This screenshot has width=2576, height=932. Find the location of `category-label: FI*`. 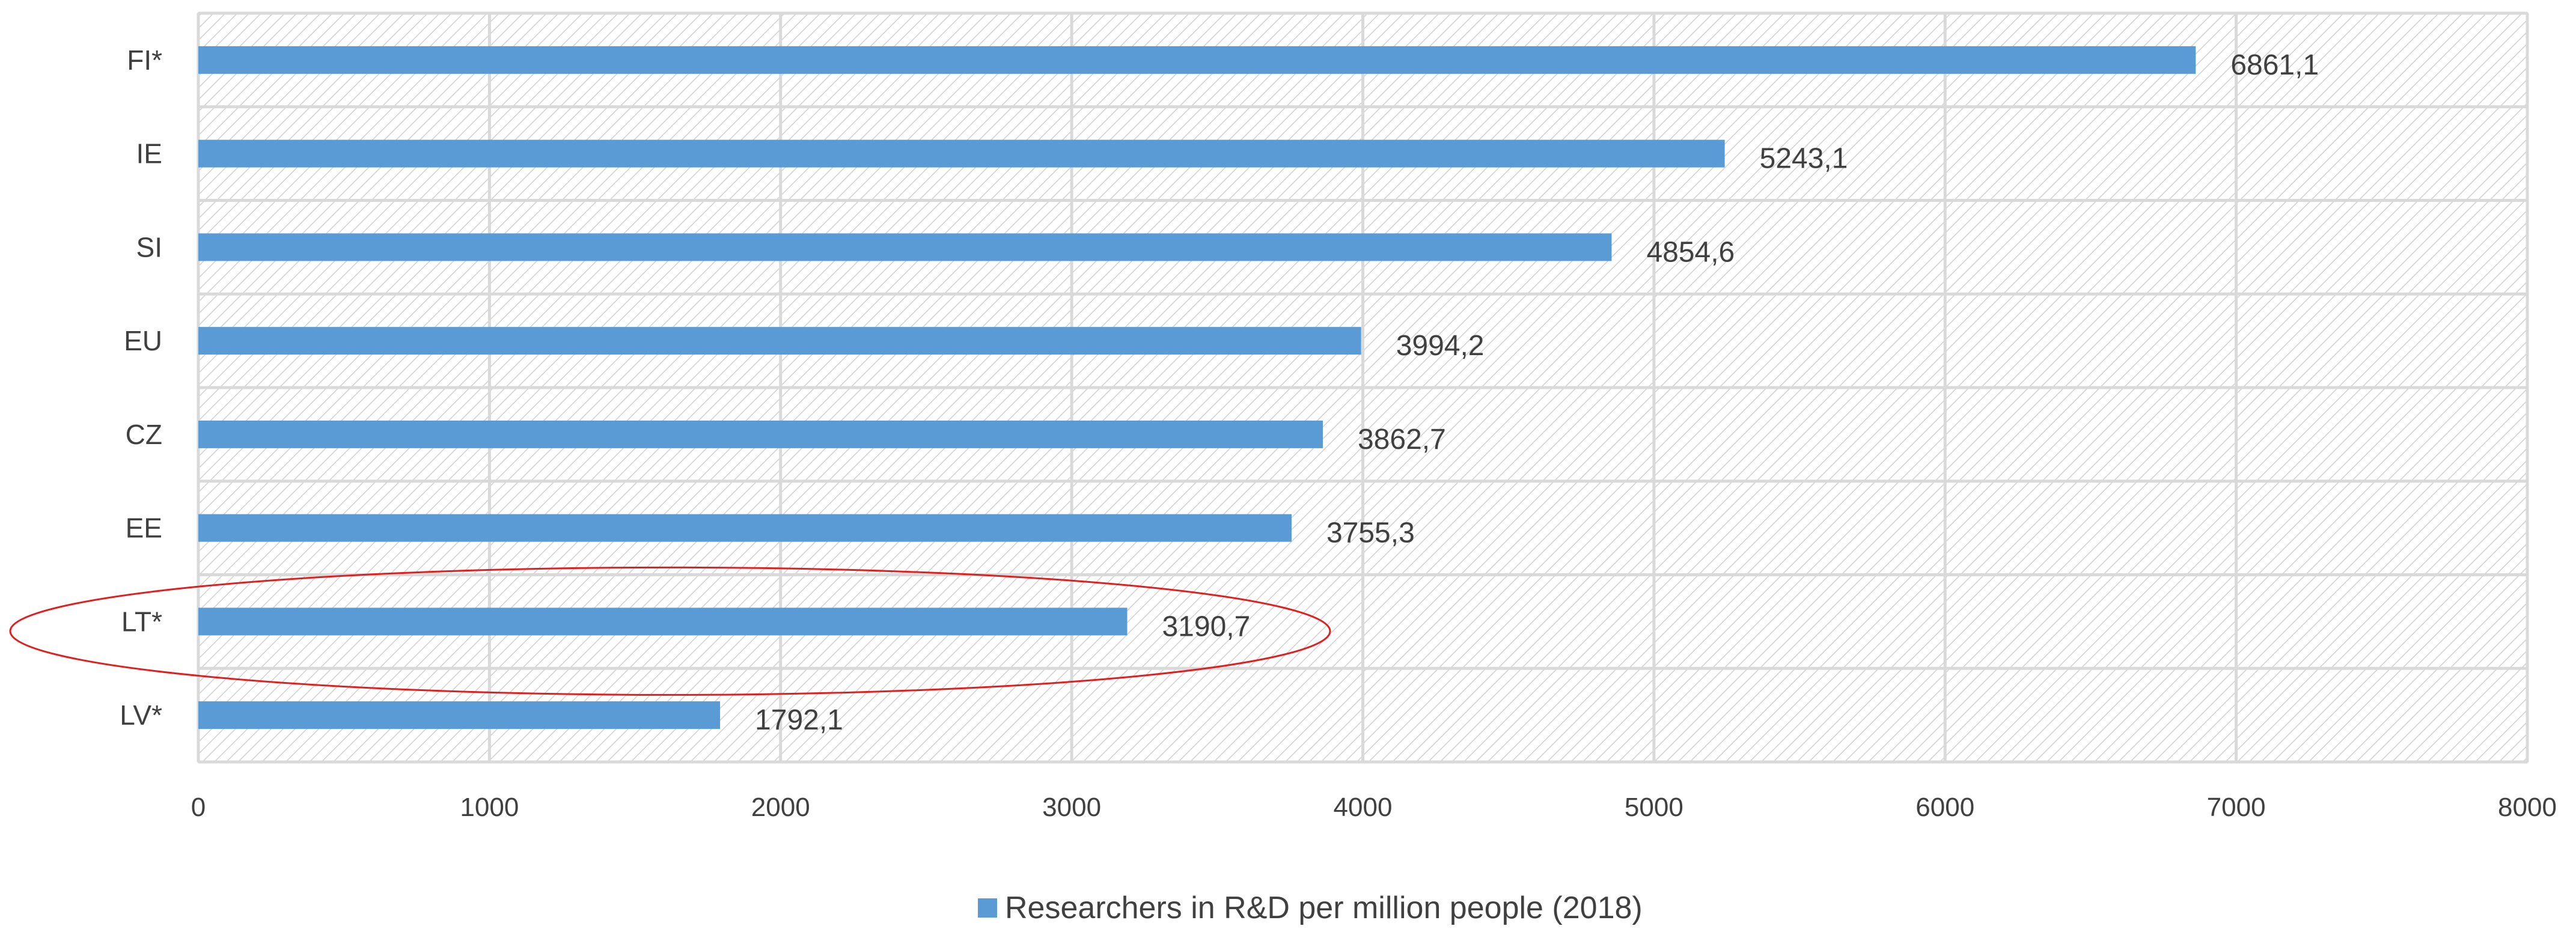

category-label: FI* is located at coordinates (144, 60).